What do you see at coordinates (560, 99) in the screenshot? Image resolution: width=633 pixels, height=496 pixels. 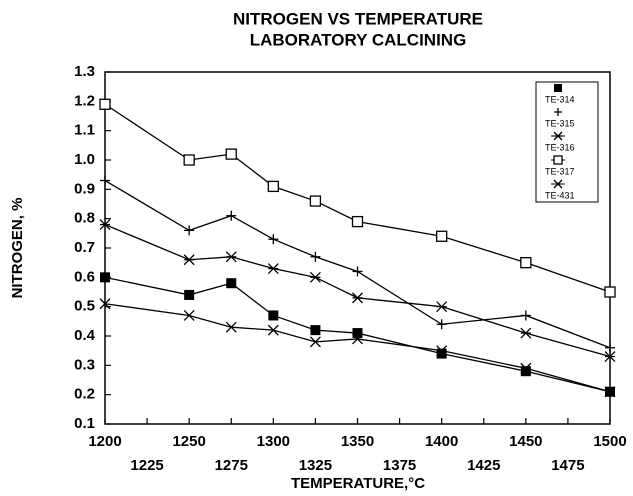 I see `legend-label: TE-314` at bounding box center [560, 99].